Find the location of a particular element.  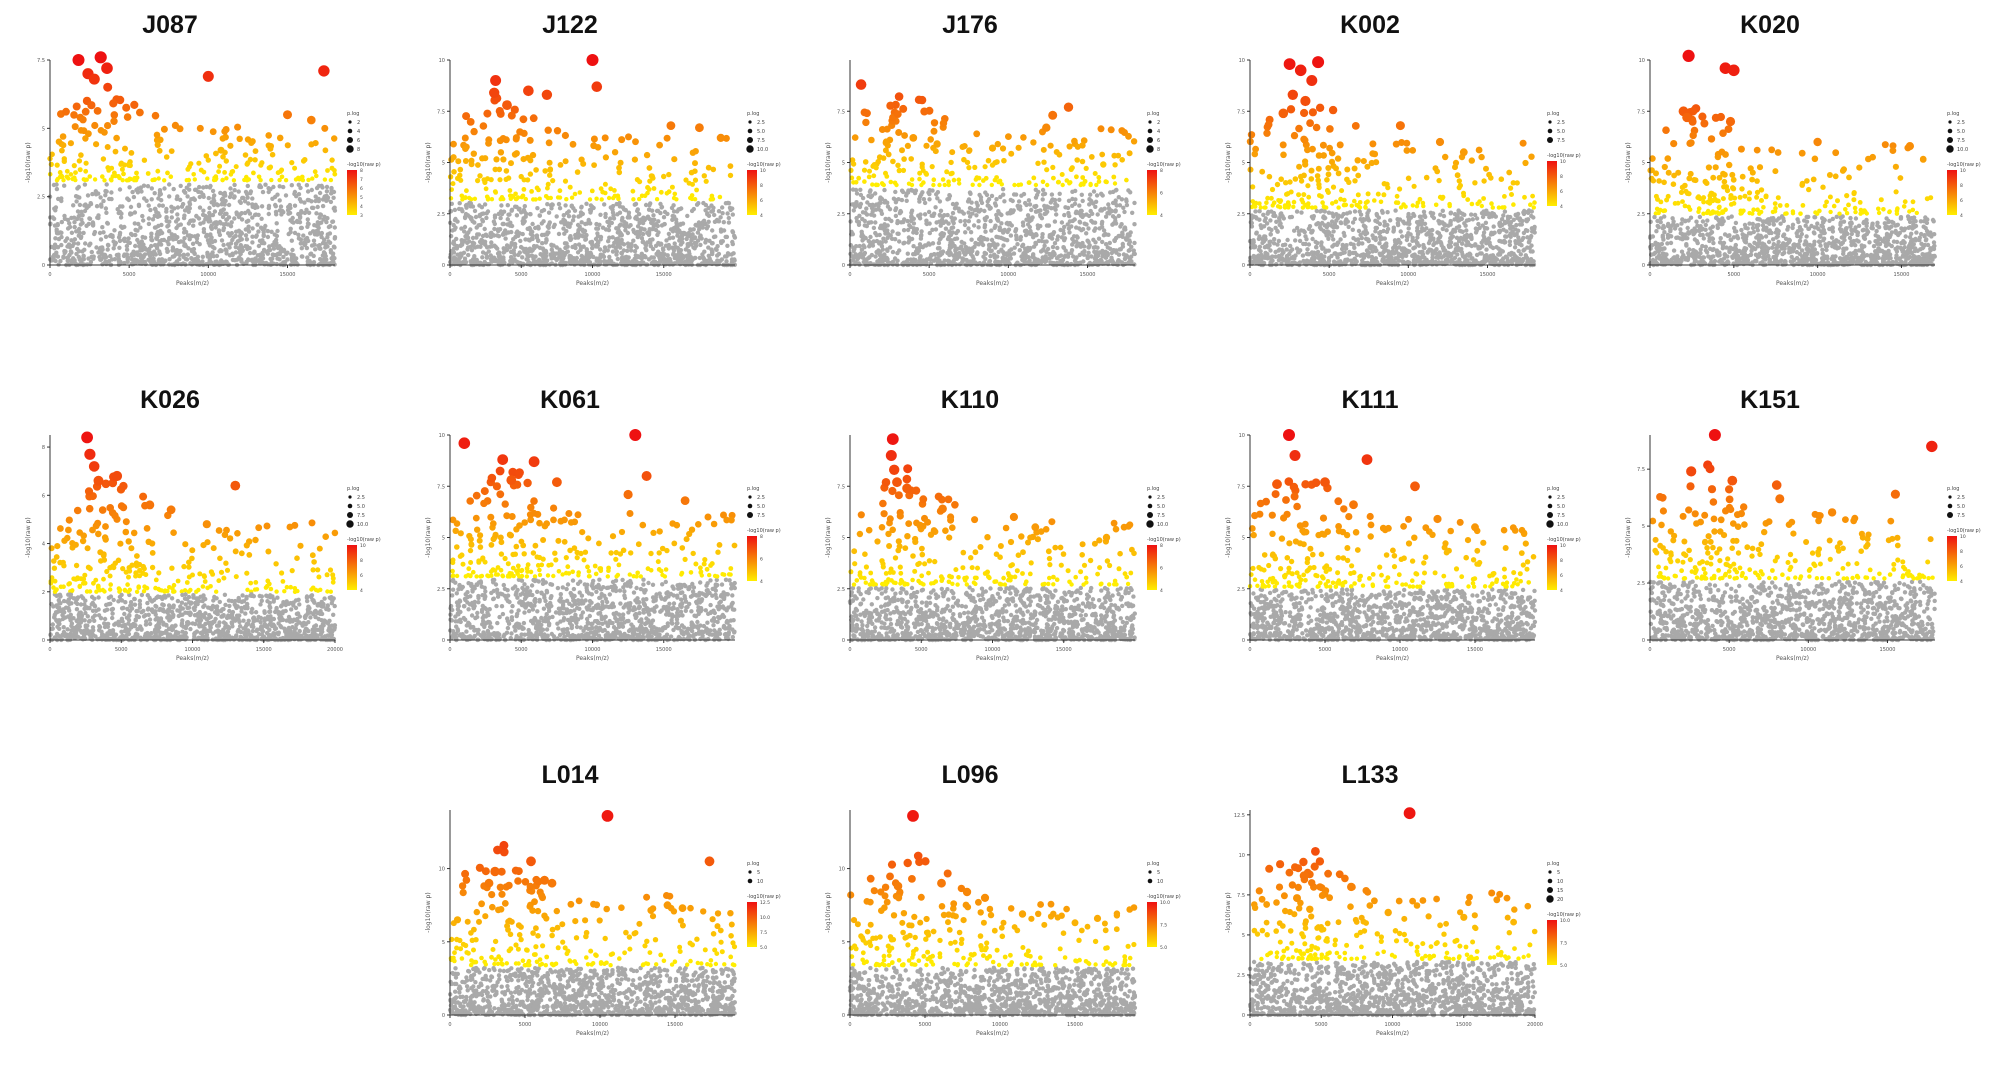

x-tick-label: 15000 is located at coordinates (1088, 275).